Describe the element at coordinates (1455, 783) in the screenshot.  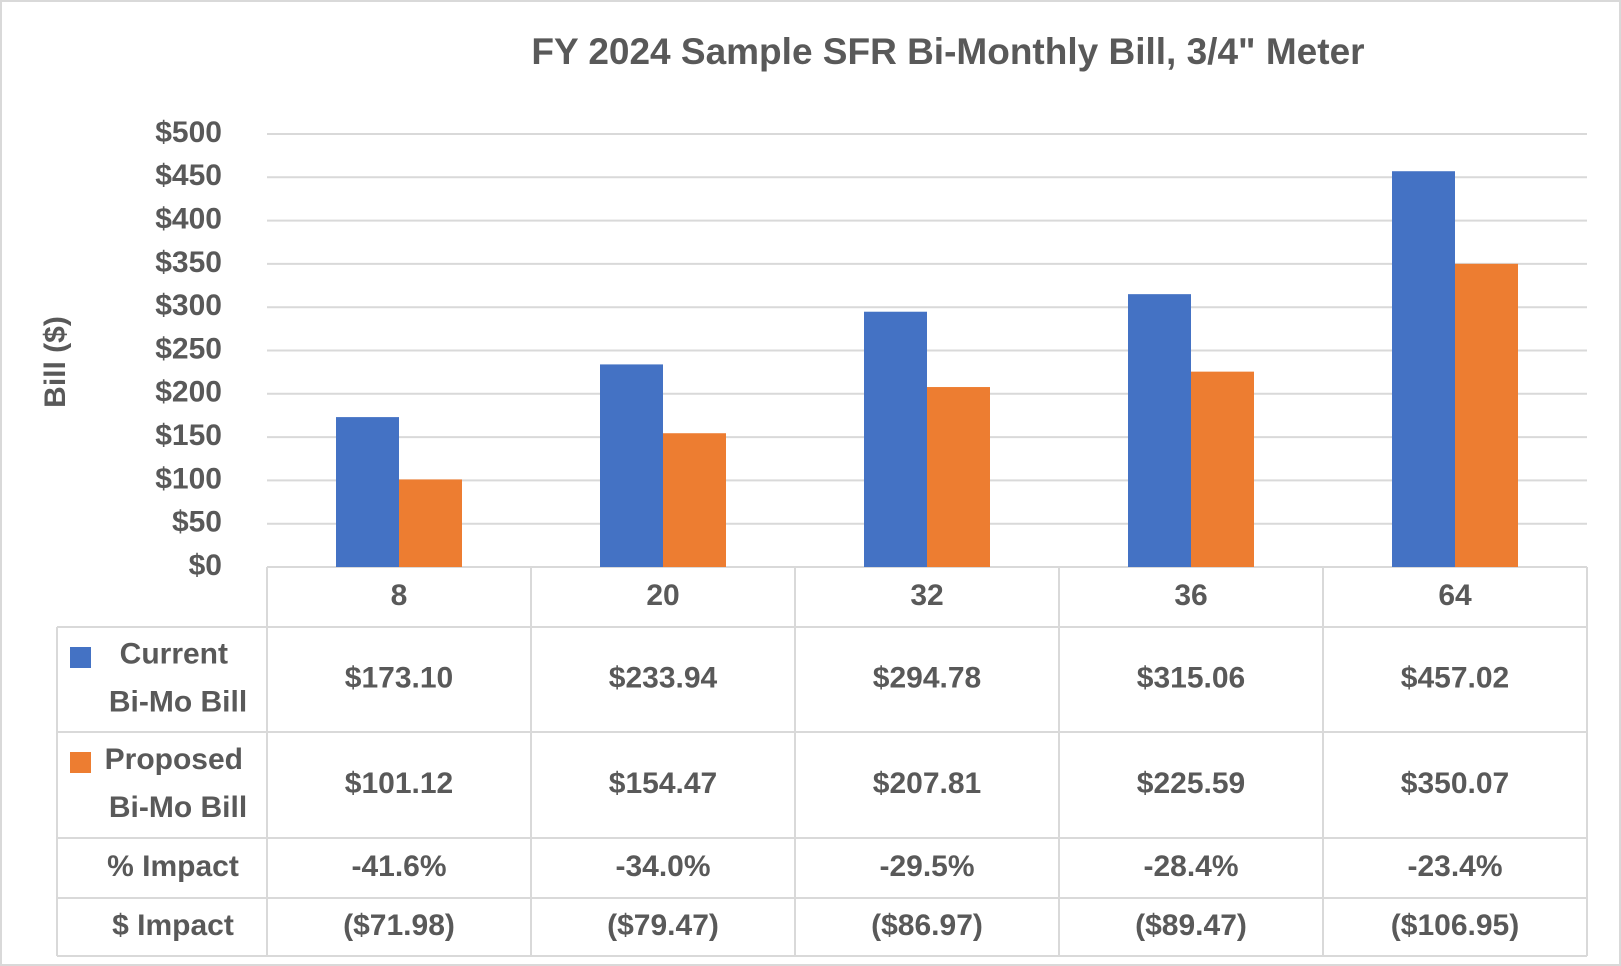
I see `table-value: $350.07` at that location.